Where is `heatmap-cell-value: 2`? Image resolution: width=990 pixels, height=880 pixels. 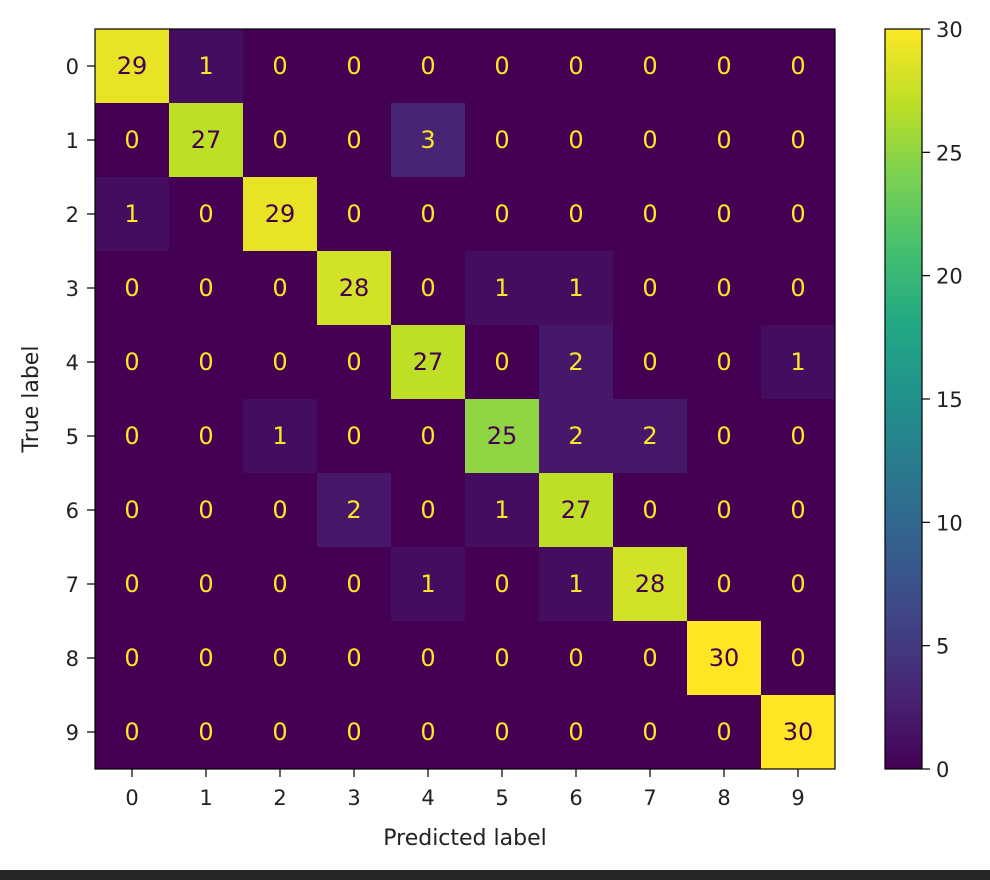 heatmap-cell-value: 2 is located at coordinates (575, 436).